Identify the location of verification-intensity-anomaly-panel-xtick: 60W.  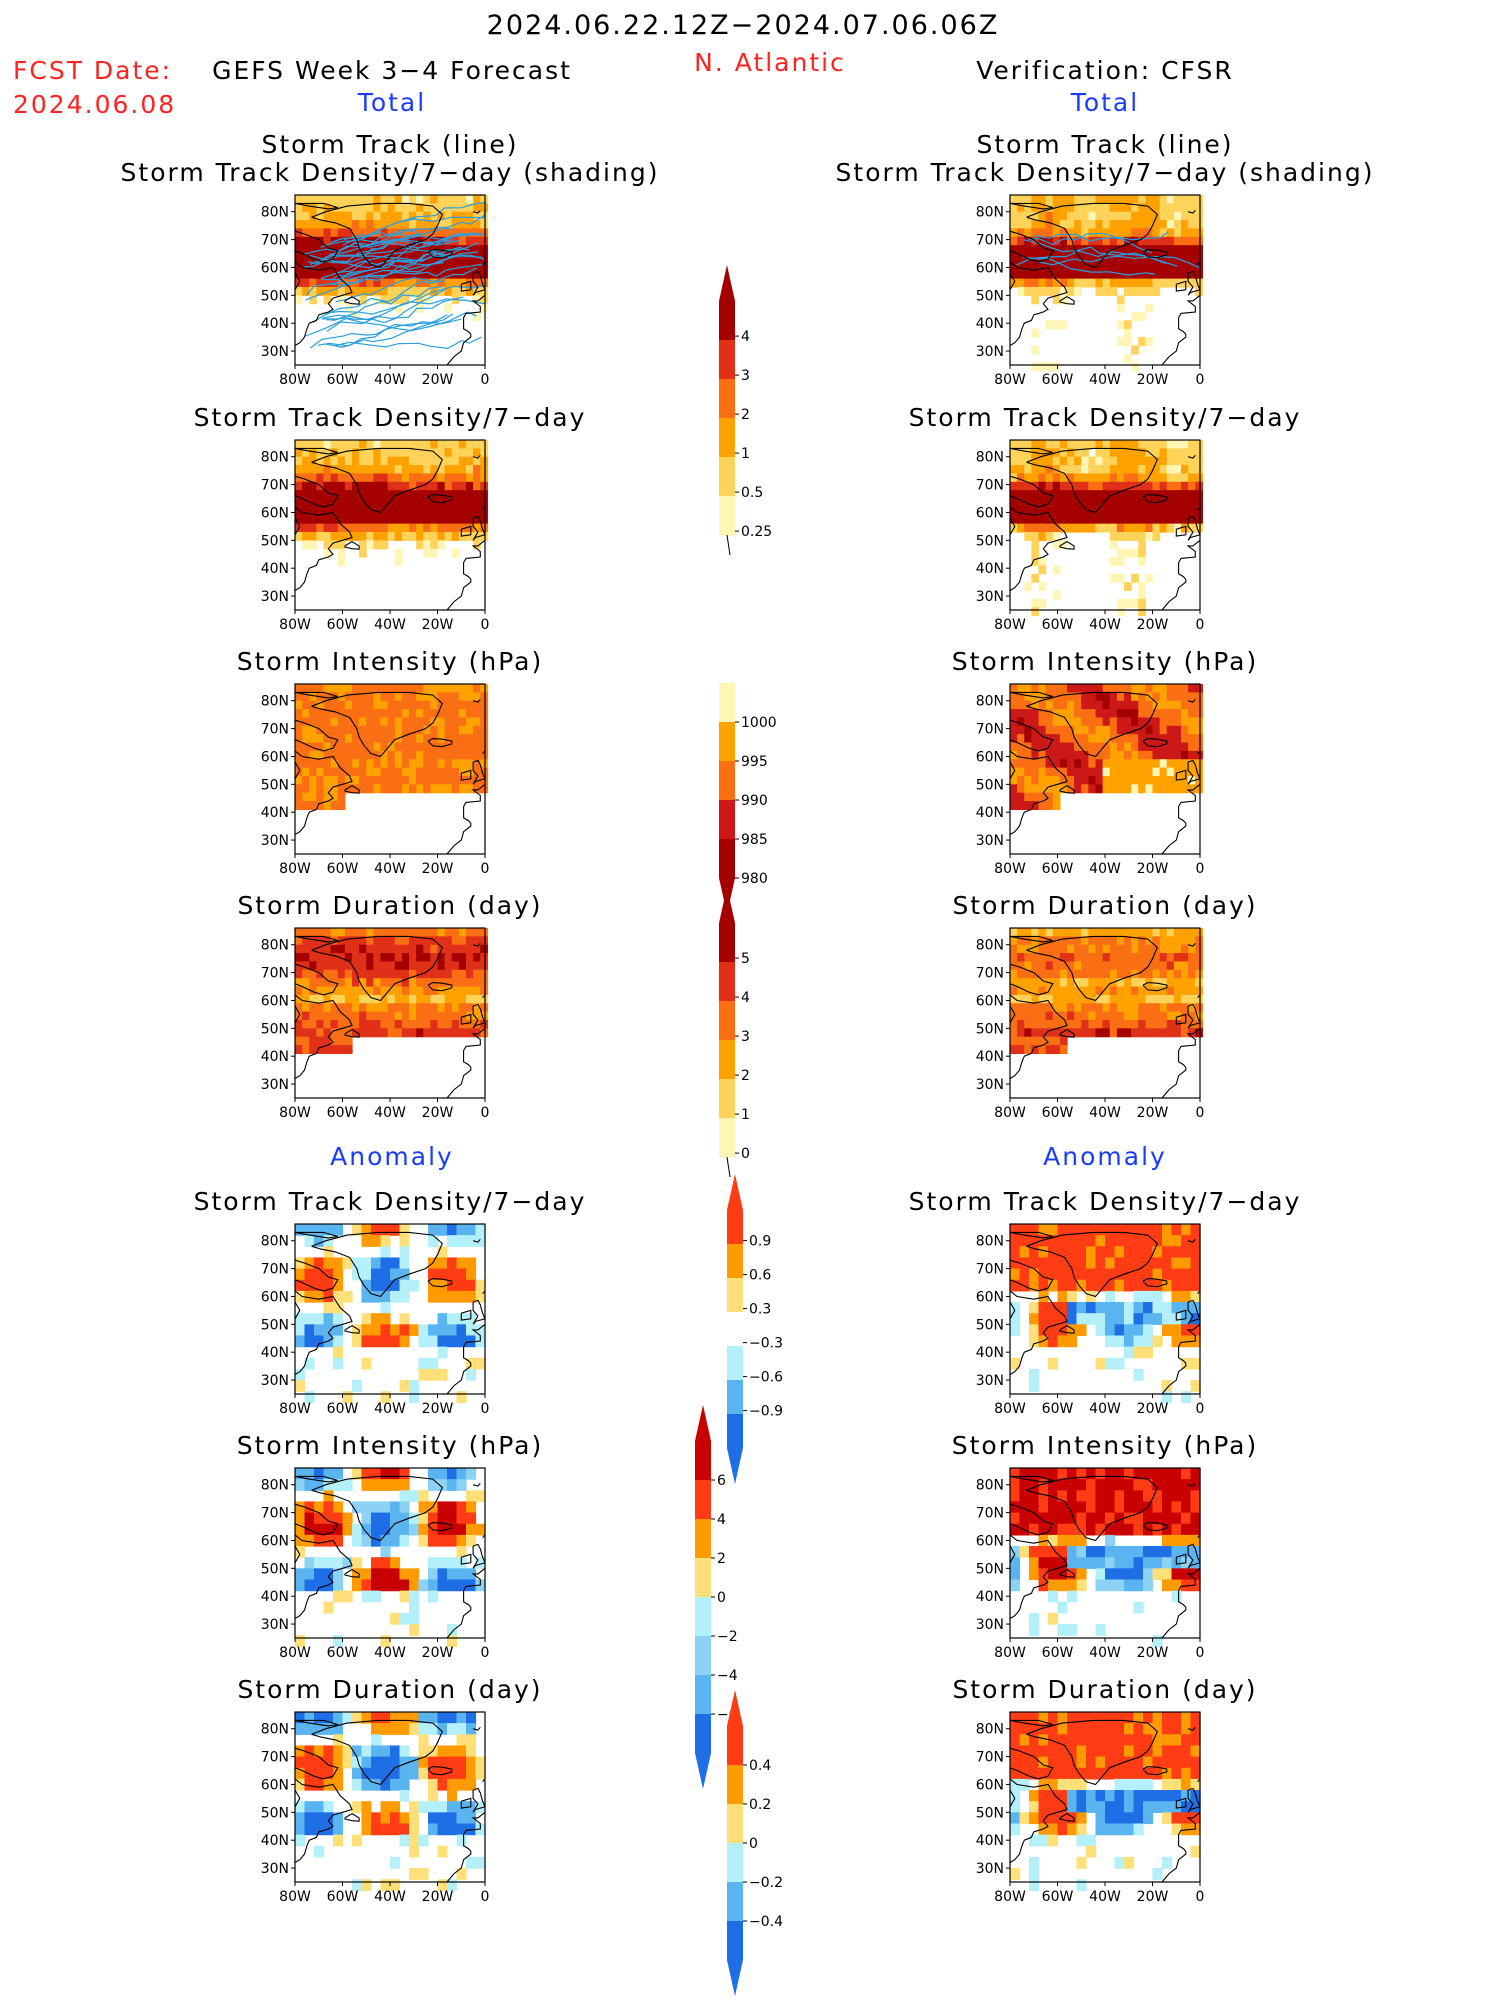
(1058, 1653).